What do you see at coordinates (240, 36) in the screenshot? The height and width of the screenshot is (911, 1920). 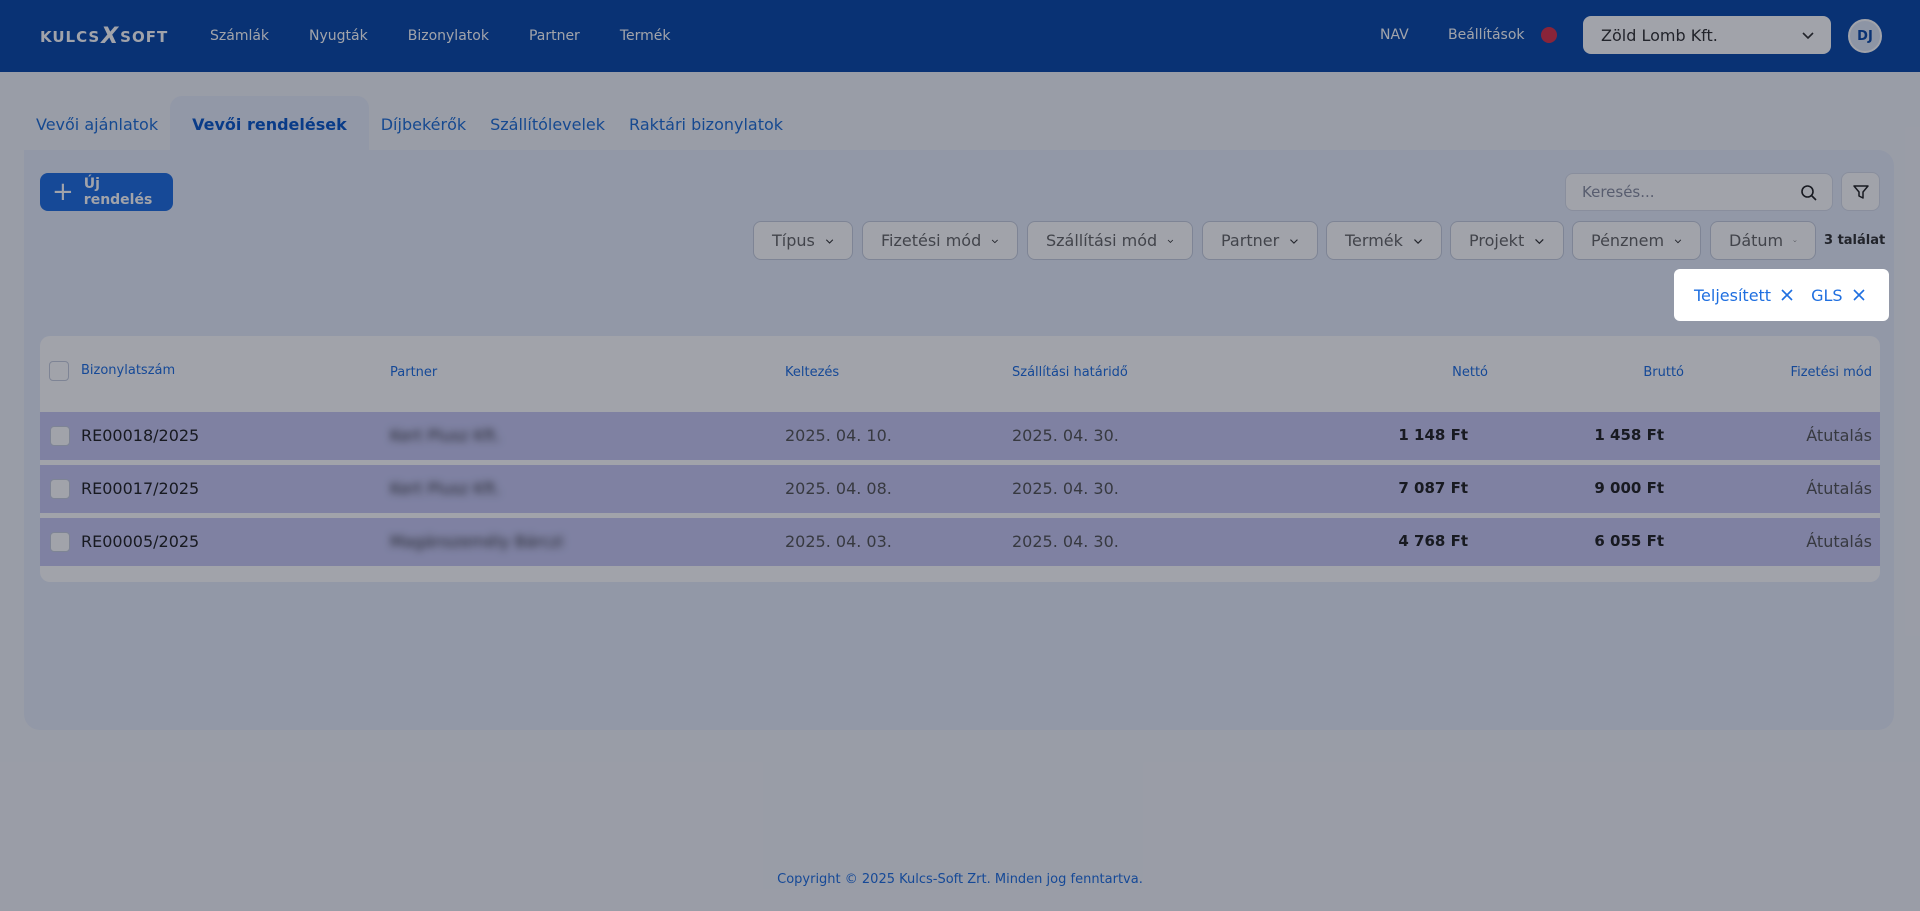 I see `nav-item-invoices: Számlák` at bounding box center [240, 36].